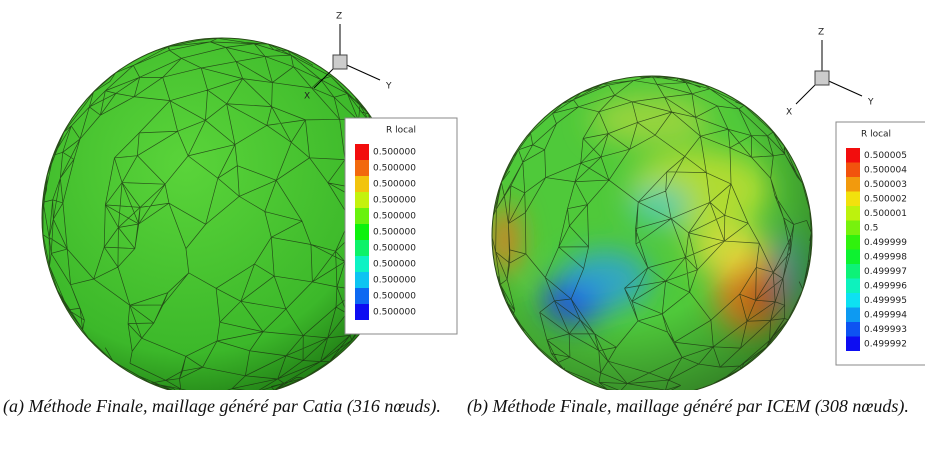 This screenshot has height=475, width=925. I want to click on legend-label: 0.499998, so click(885, 257).